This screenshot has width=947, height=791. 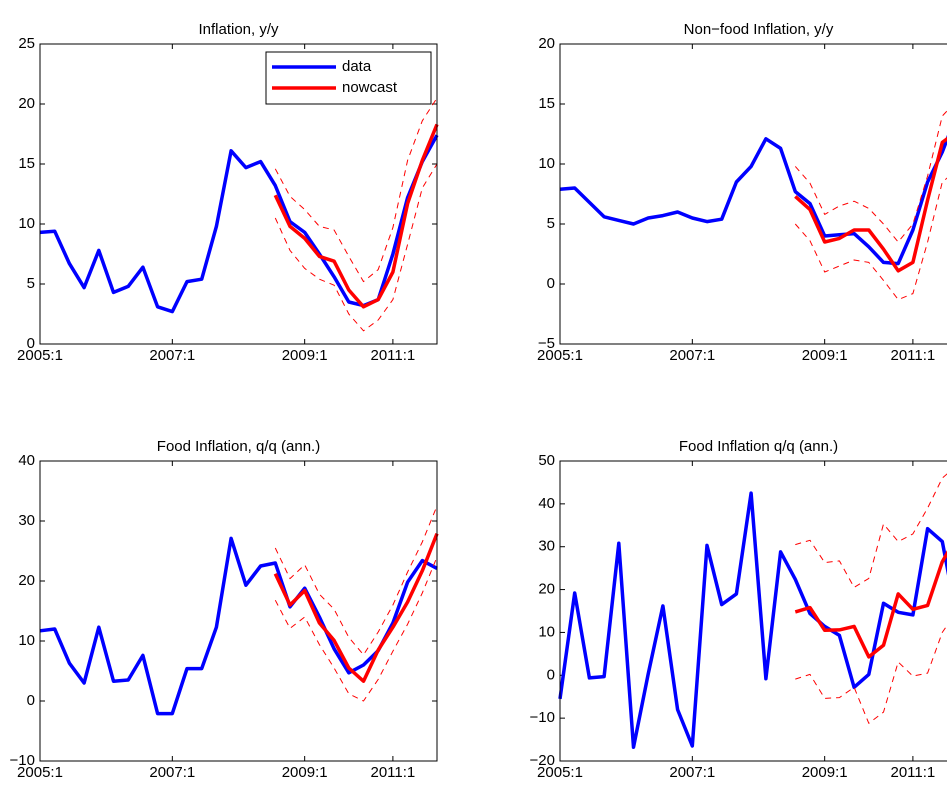 What do you see at coordinates (546, 343) in the screenshot?
I see `y-tick-label: −5` at bounding box center [546, 343].